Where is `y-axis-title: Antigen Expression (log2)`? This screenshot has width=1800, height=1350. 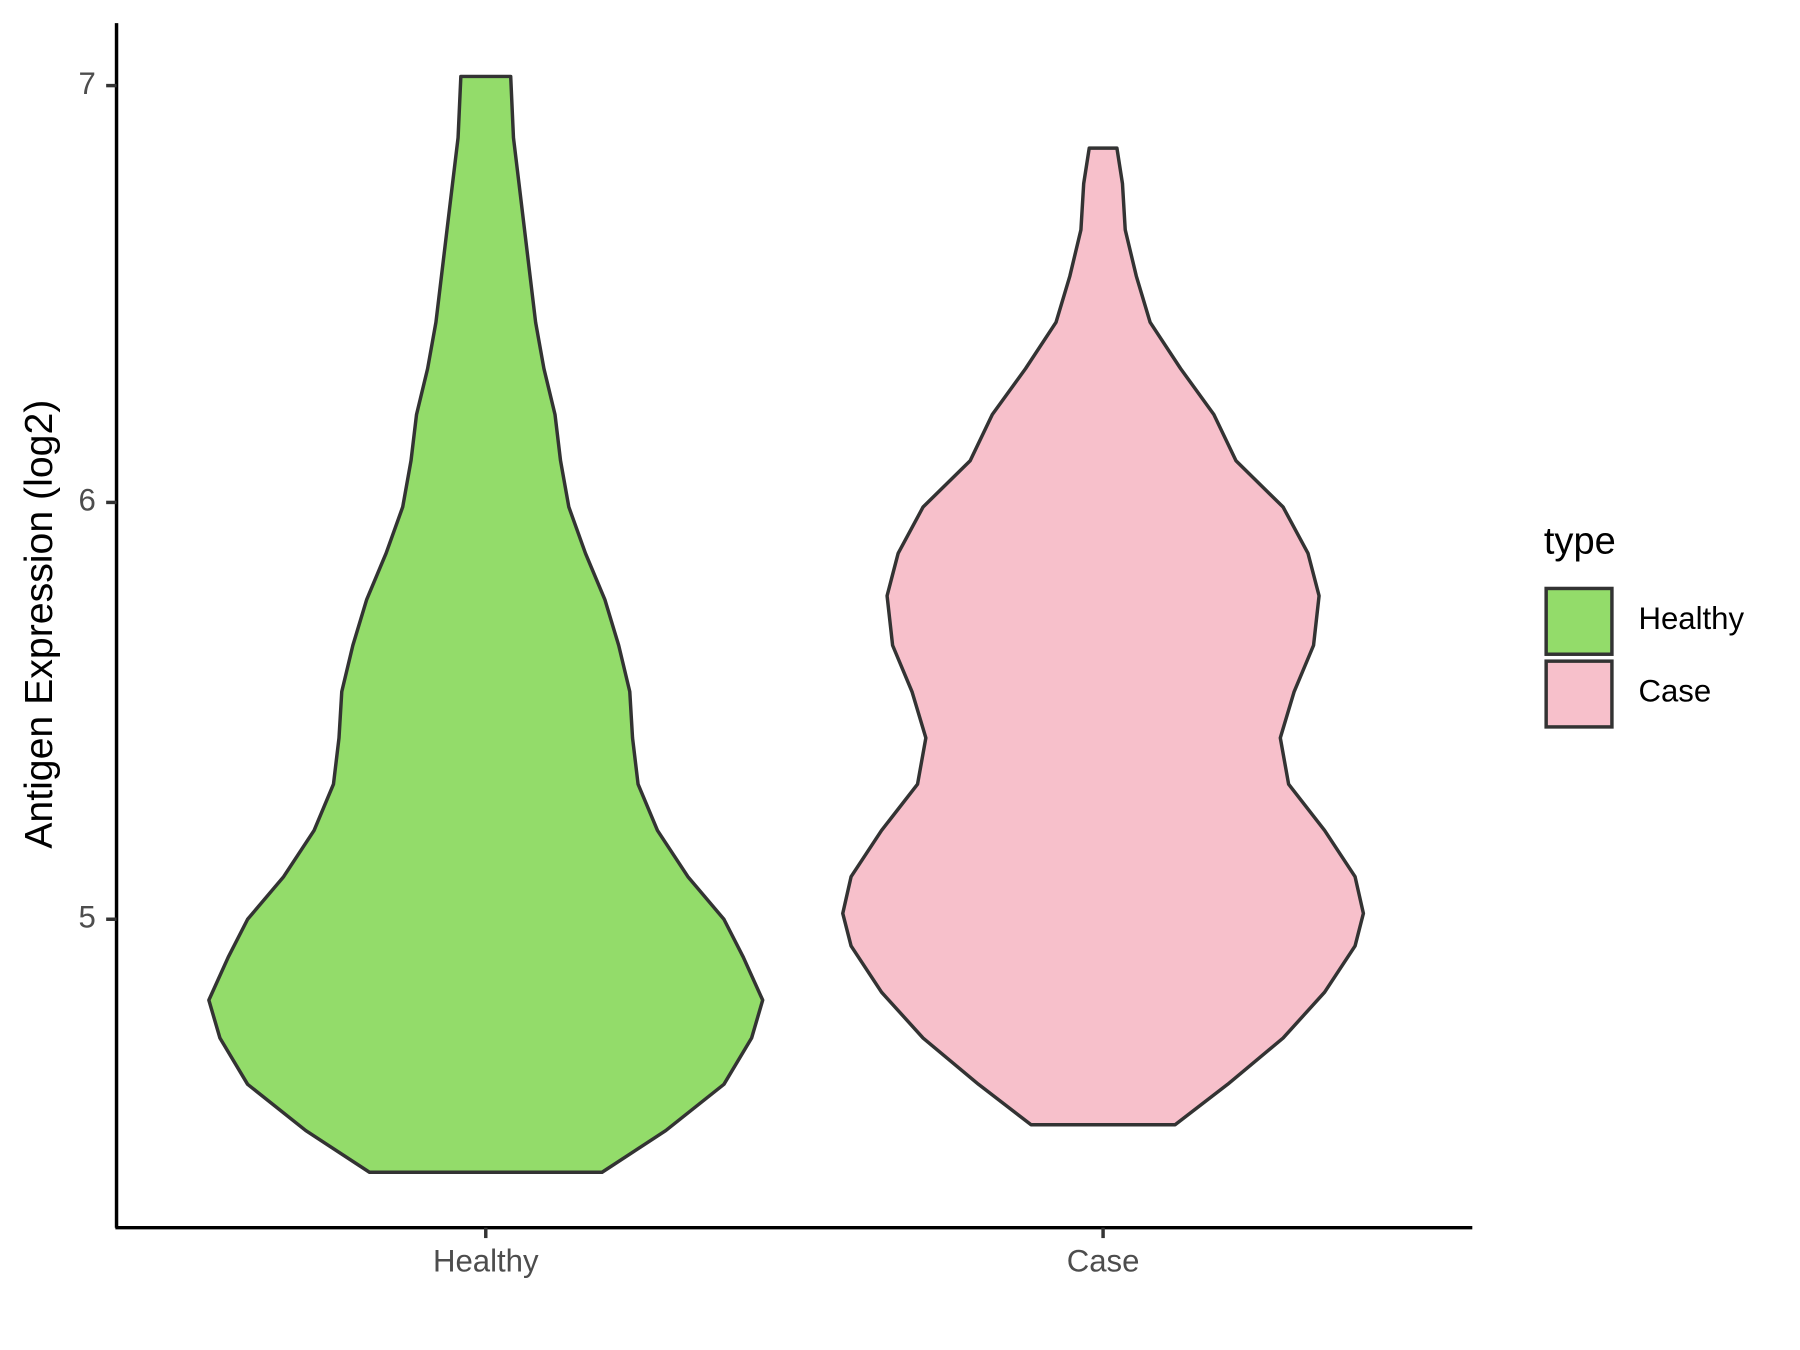
y-axis-title: Antigen Expression (log2) is located at coordinates (39, 624).